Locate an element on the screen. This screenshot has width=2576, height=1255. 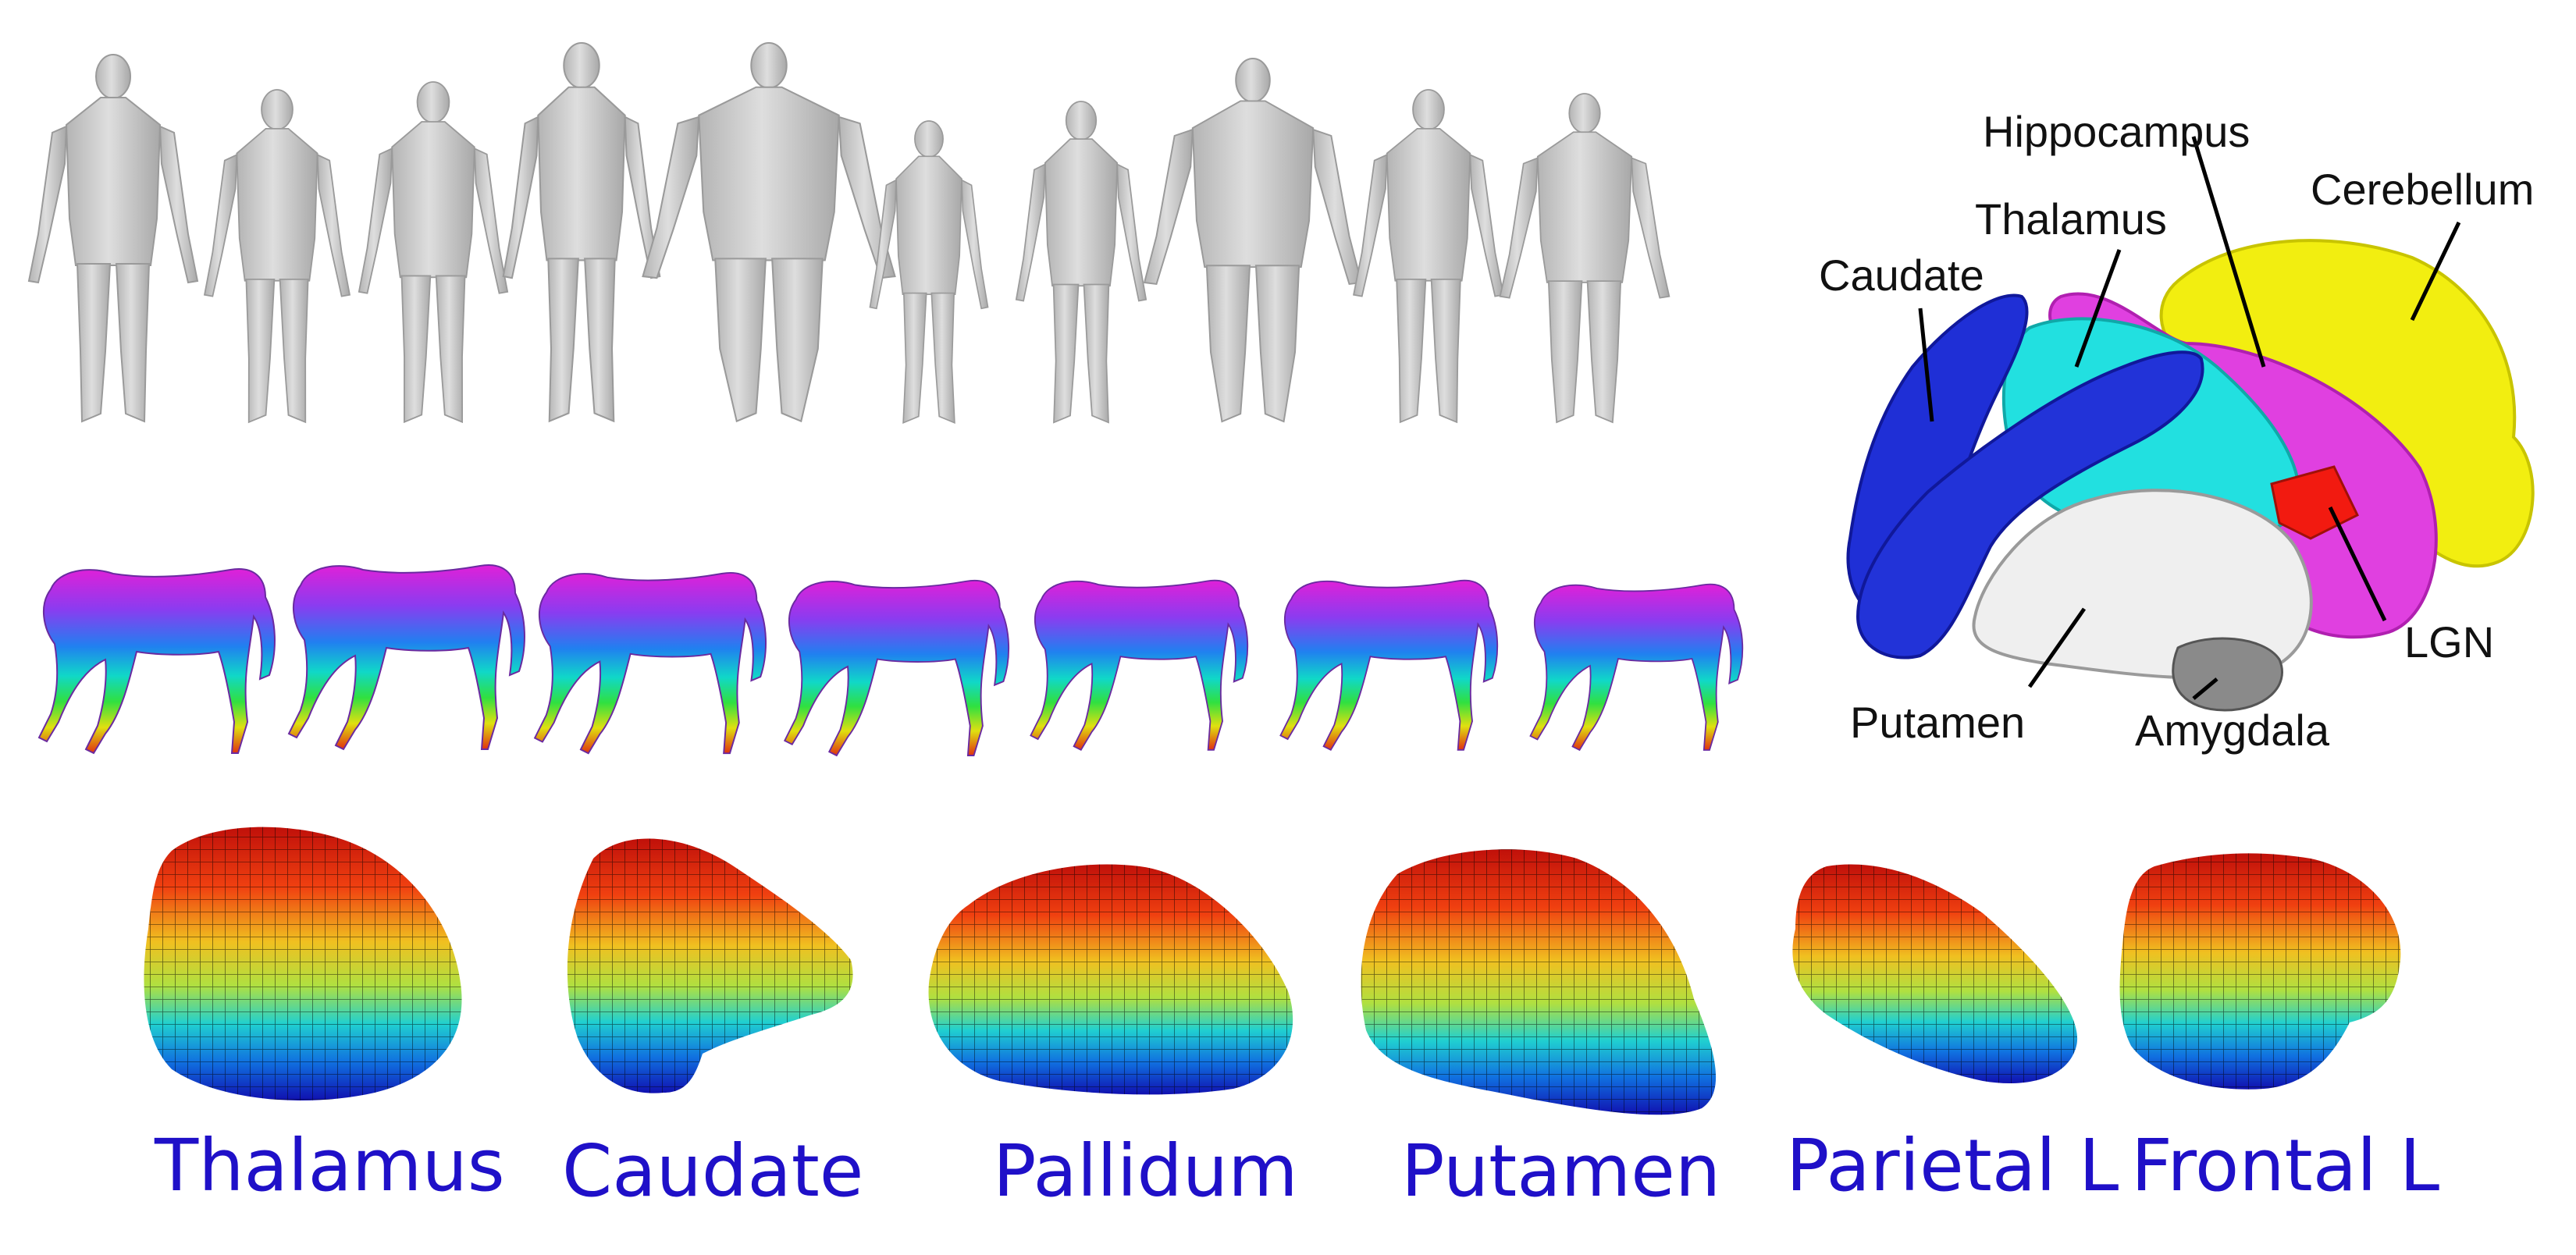
label-putamen-mesh: Putamen is located at coordinates (1561, 1171).